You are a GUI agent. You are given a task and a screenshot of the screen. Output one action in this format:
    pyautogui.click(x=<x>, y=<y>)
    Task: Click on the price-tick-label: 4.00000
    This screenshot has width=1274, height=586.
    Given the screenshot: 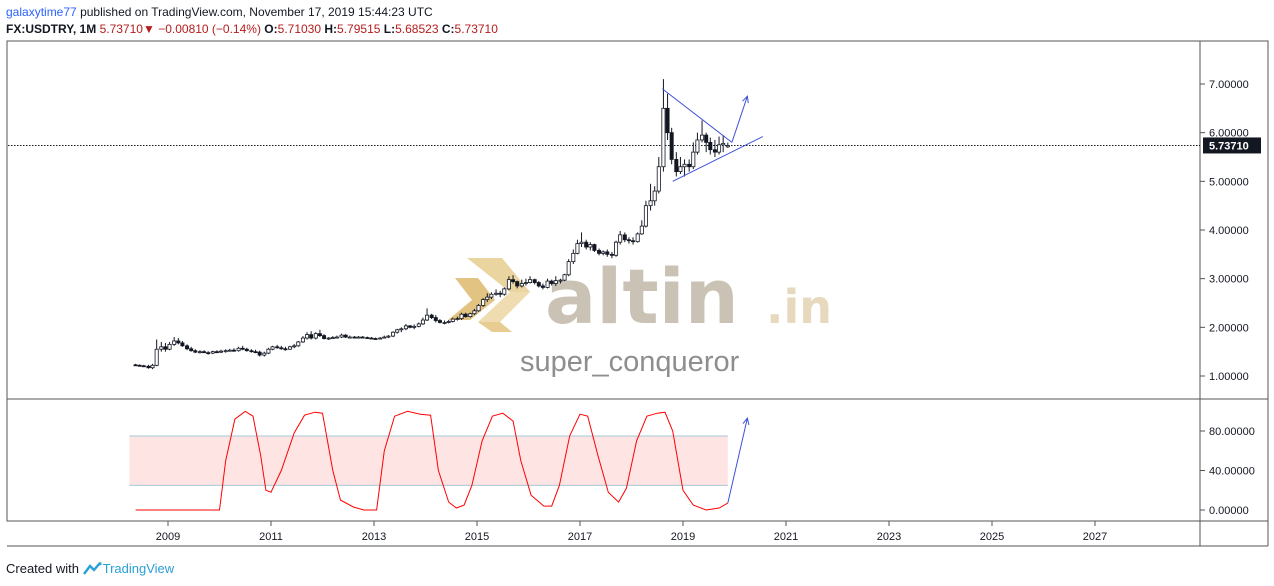 What is the action you would take?
    pyautogui.click(x=1229, y=231)
    